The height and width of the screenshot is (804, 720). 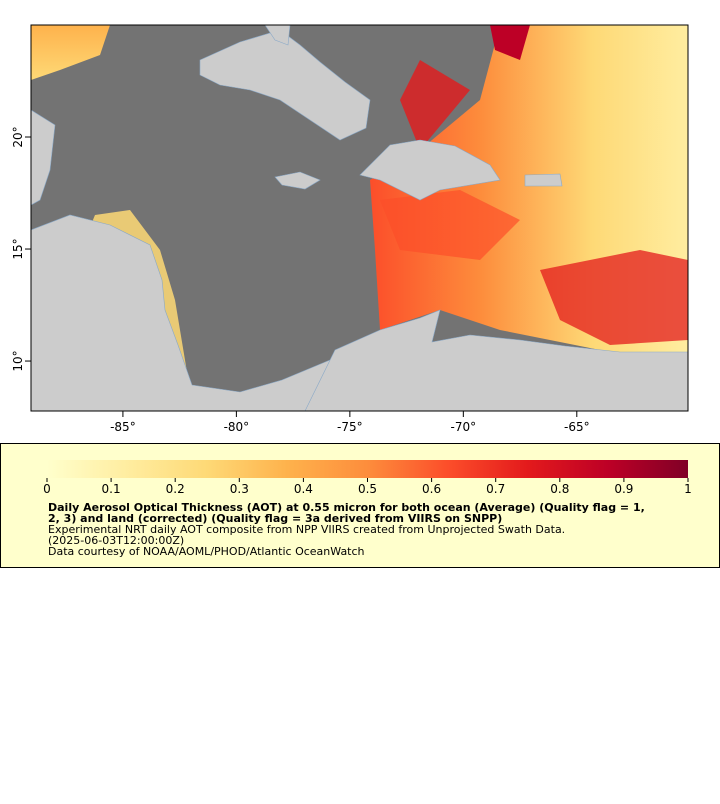 What do you see at coordinates (18, 136) in the screenshot?
I see `y-tick-label: 20°` at bounding box center [18, 136].